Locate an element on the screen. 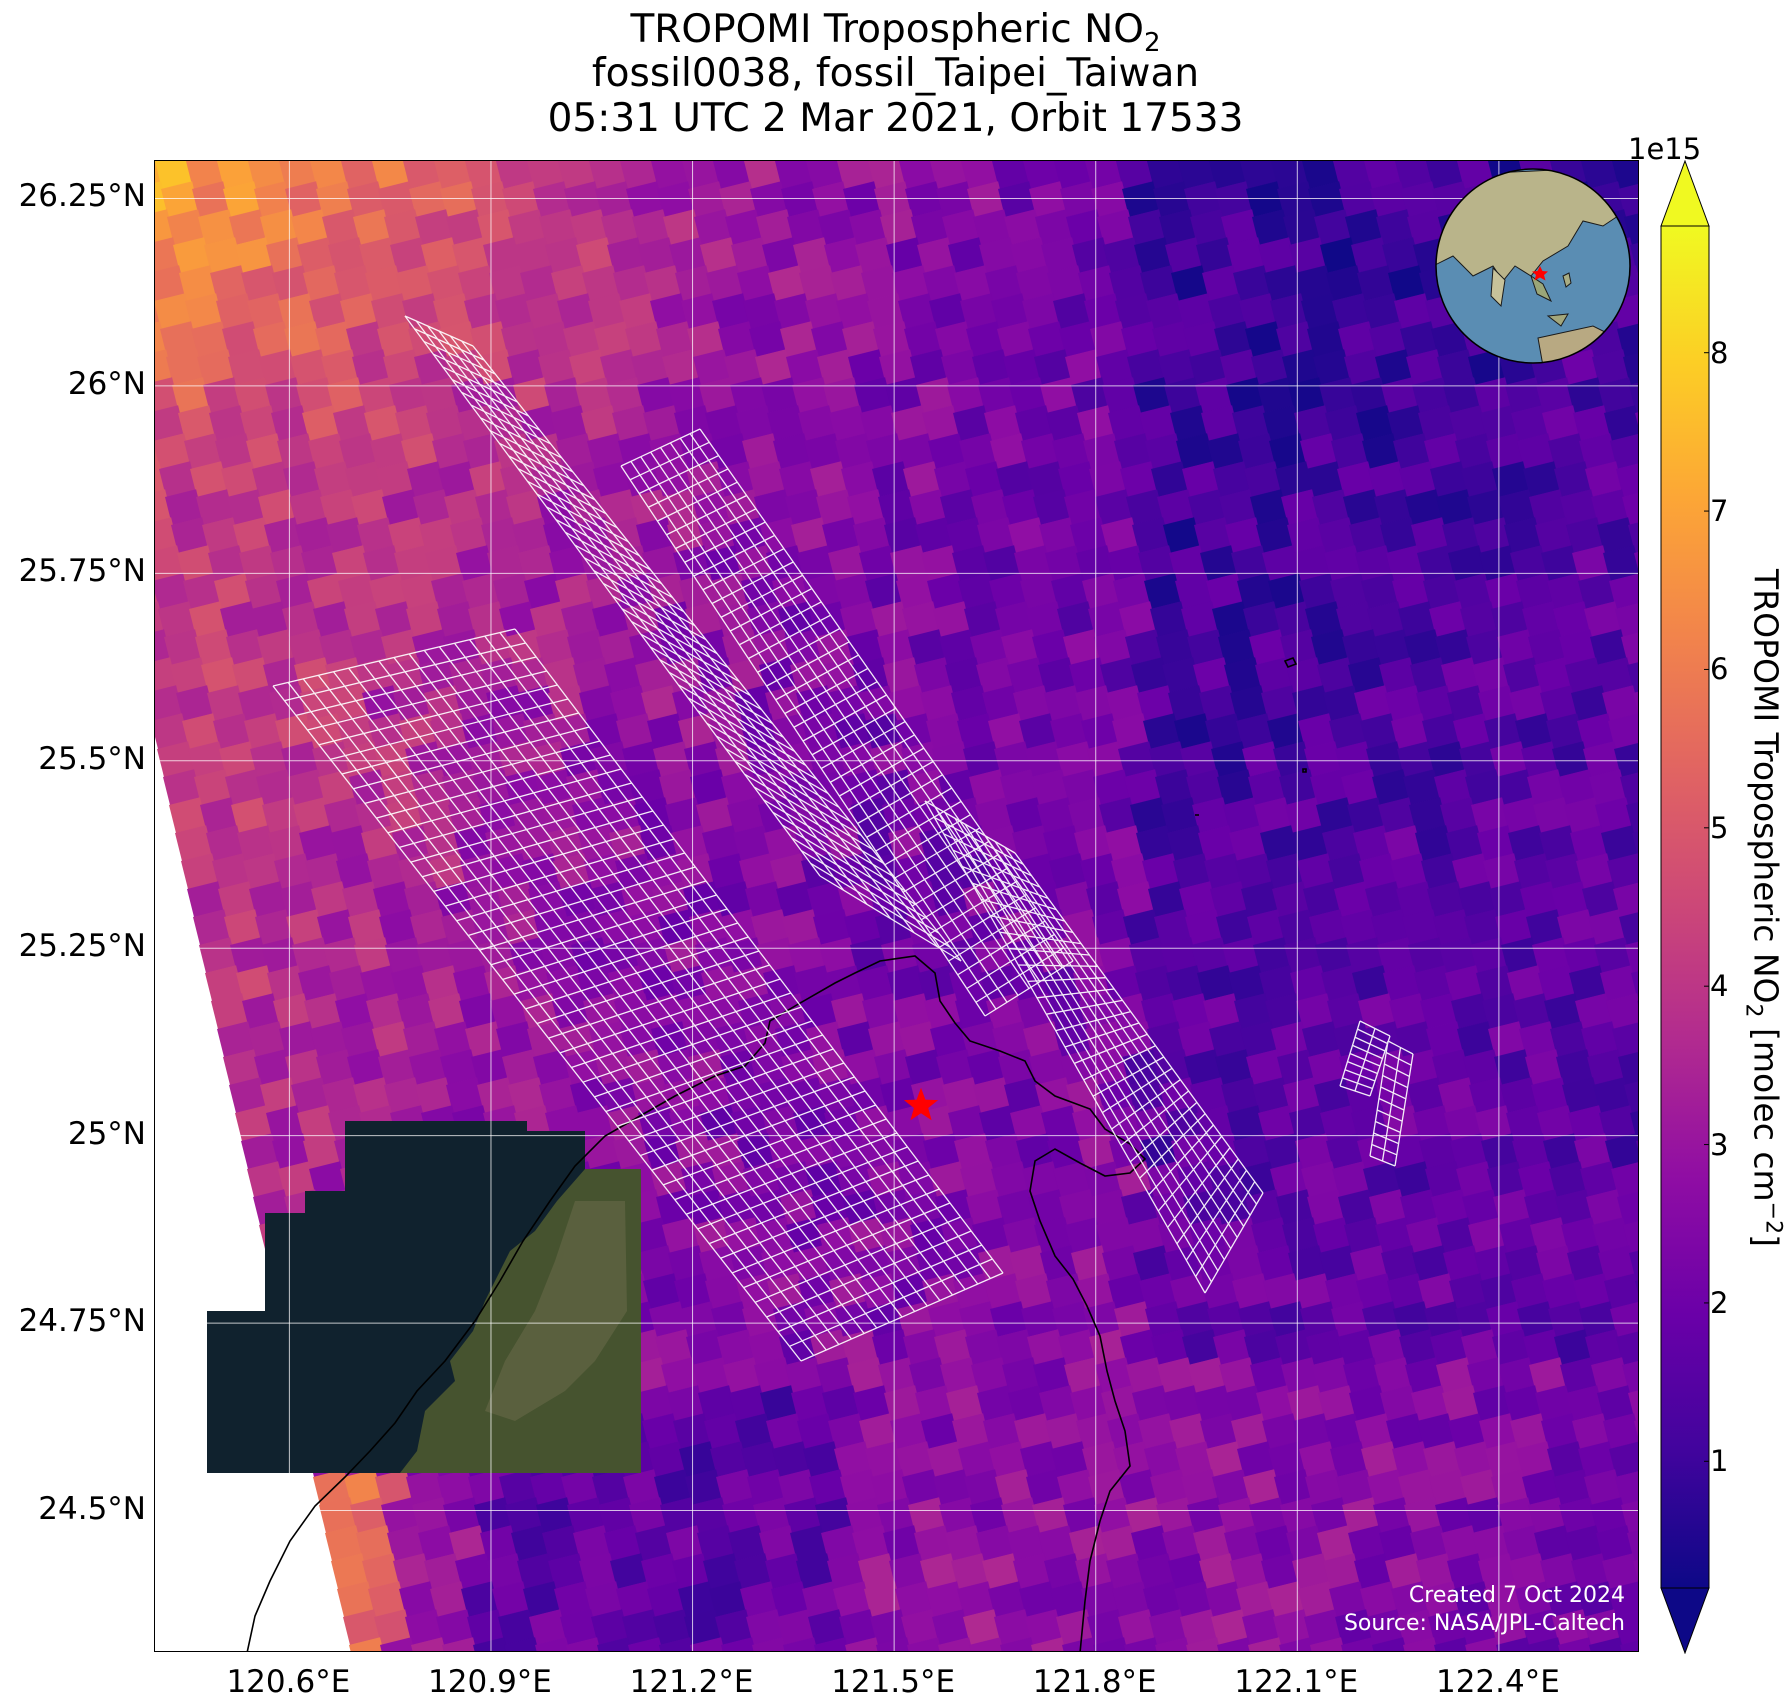  longitude-tick-label: 120.9°E is located at coordinates (490, 1682).